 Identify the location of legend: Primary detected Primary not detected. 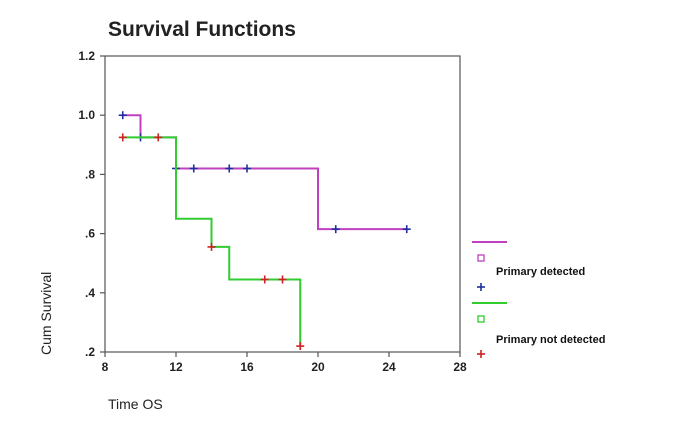
(538, 299).